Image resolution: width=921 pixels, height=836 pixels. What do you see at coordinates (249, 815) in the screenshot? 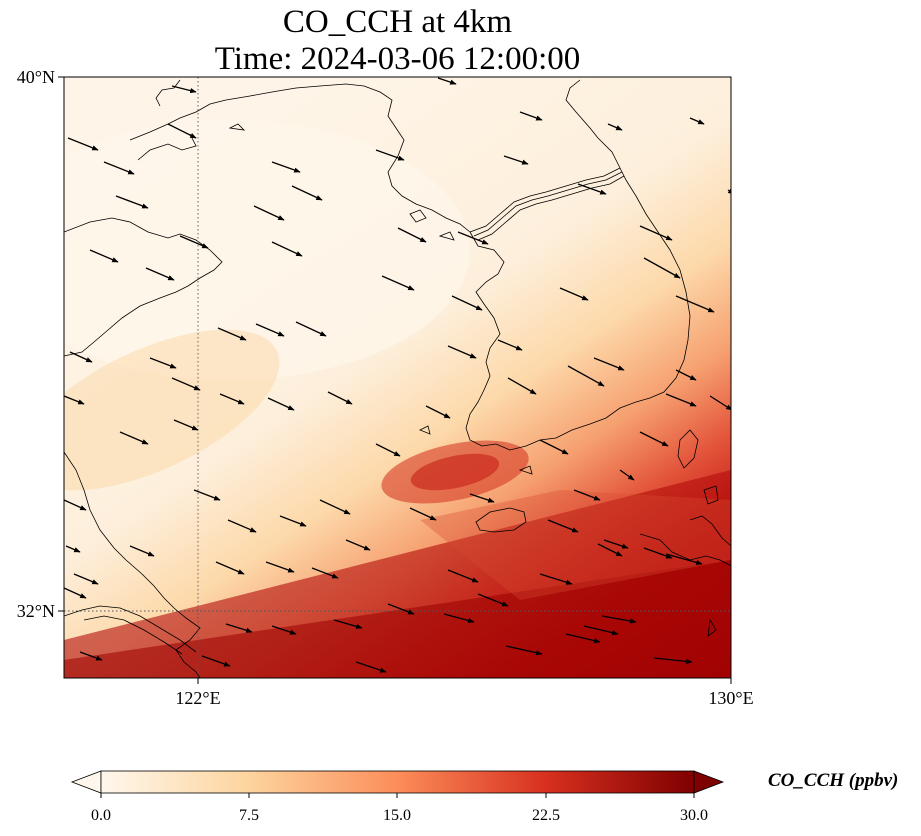
I see `colorbar-tick-1: 7.5` at bounding box center [249, 815].